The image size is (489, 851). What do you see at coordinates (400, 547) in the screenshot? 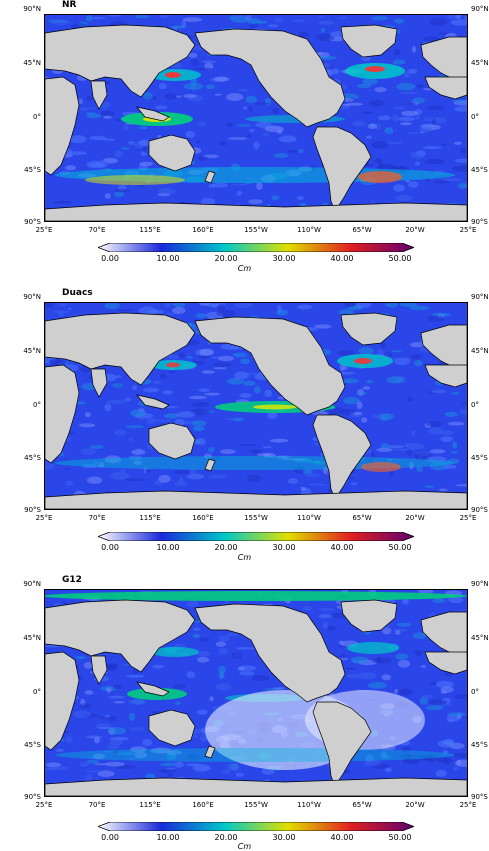
I see `colorbar-tick: 50.00` at bounding box center [400, 547].